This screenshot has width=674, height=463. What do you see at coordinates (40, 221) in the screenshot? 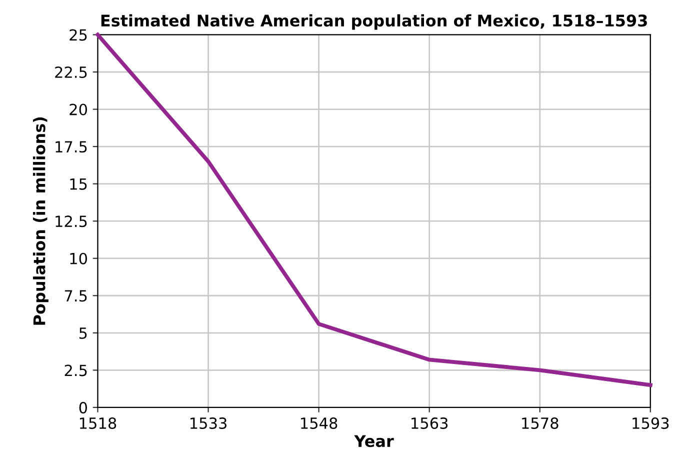
I see `y-axis-title: Population (in millions)` at bounding box center [40, 221].